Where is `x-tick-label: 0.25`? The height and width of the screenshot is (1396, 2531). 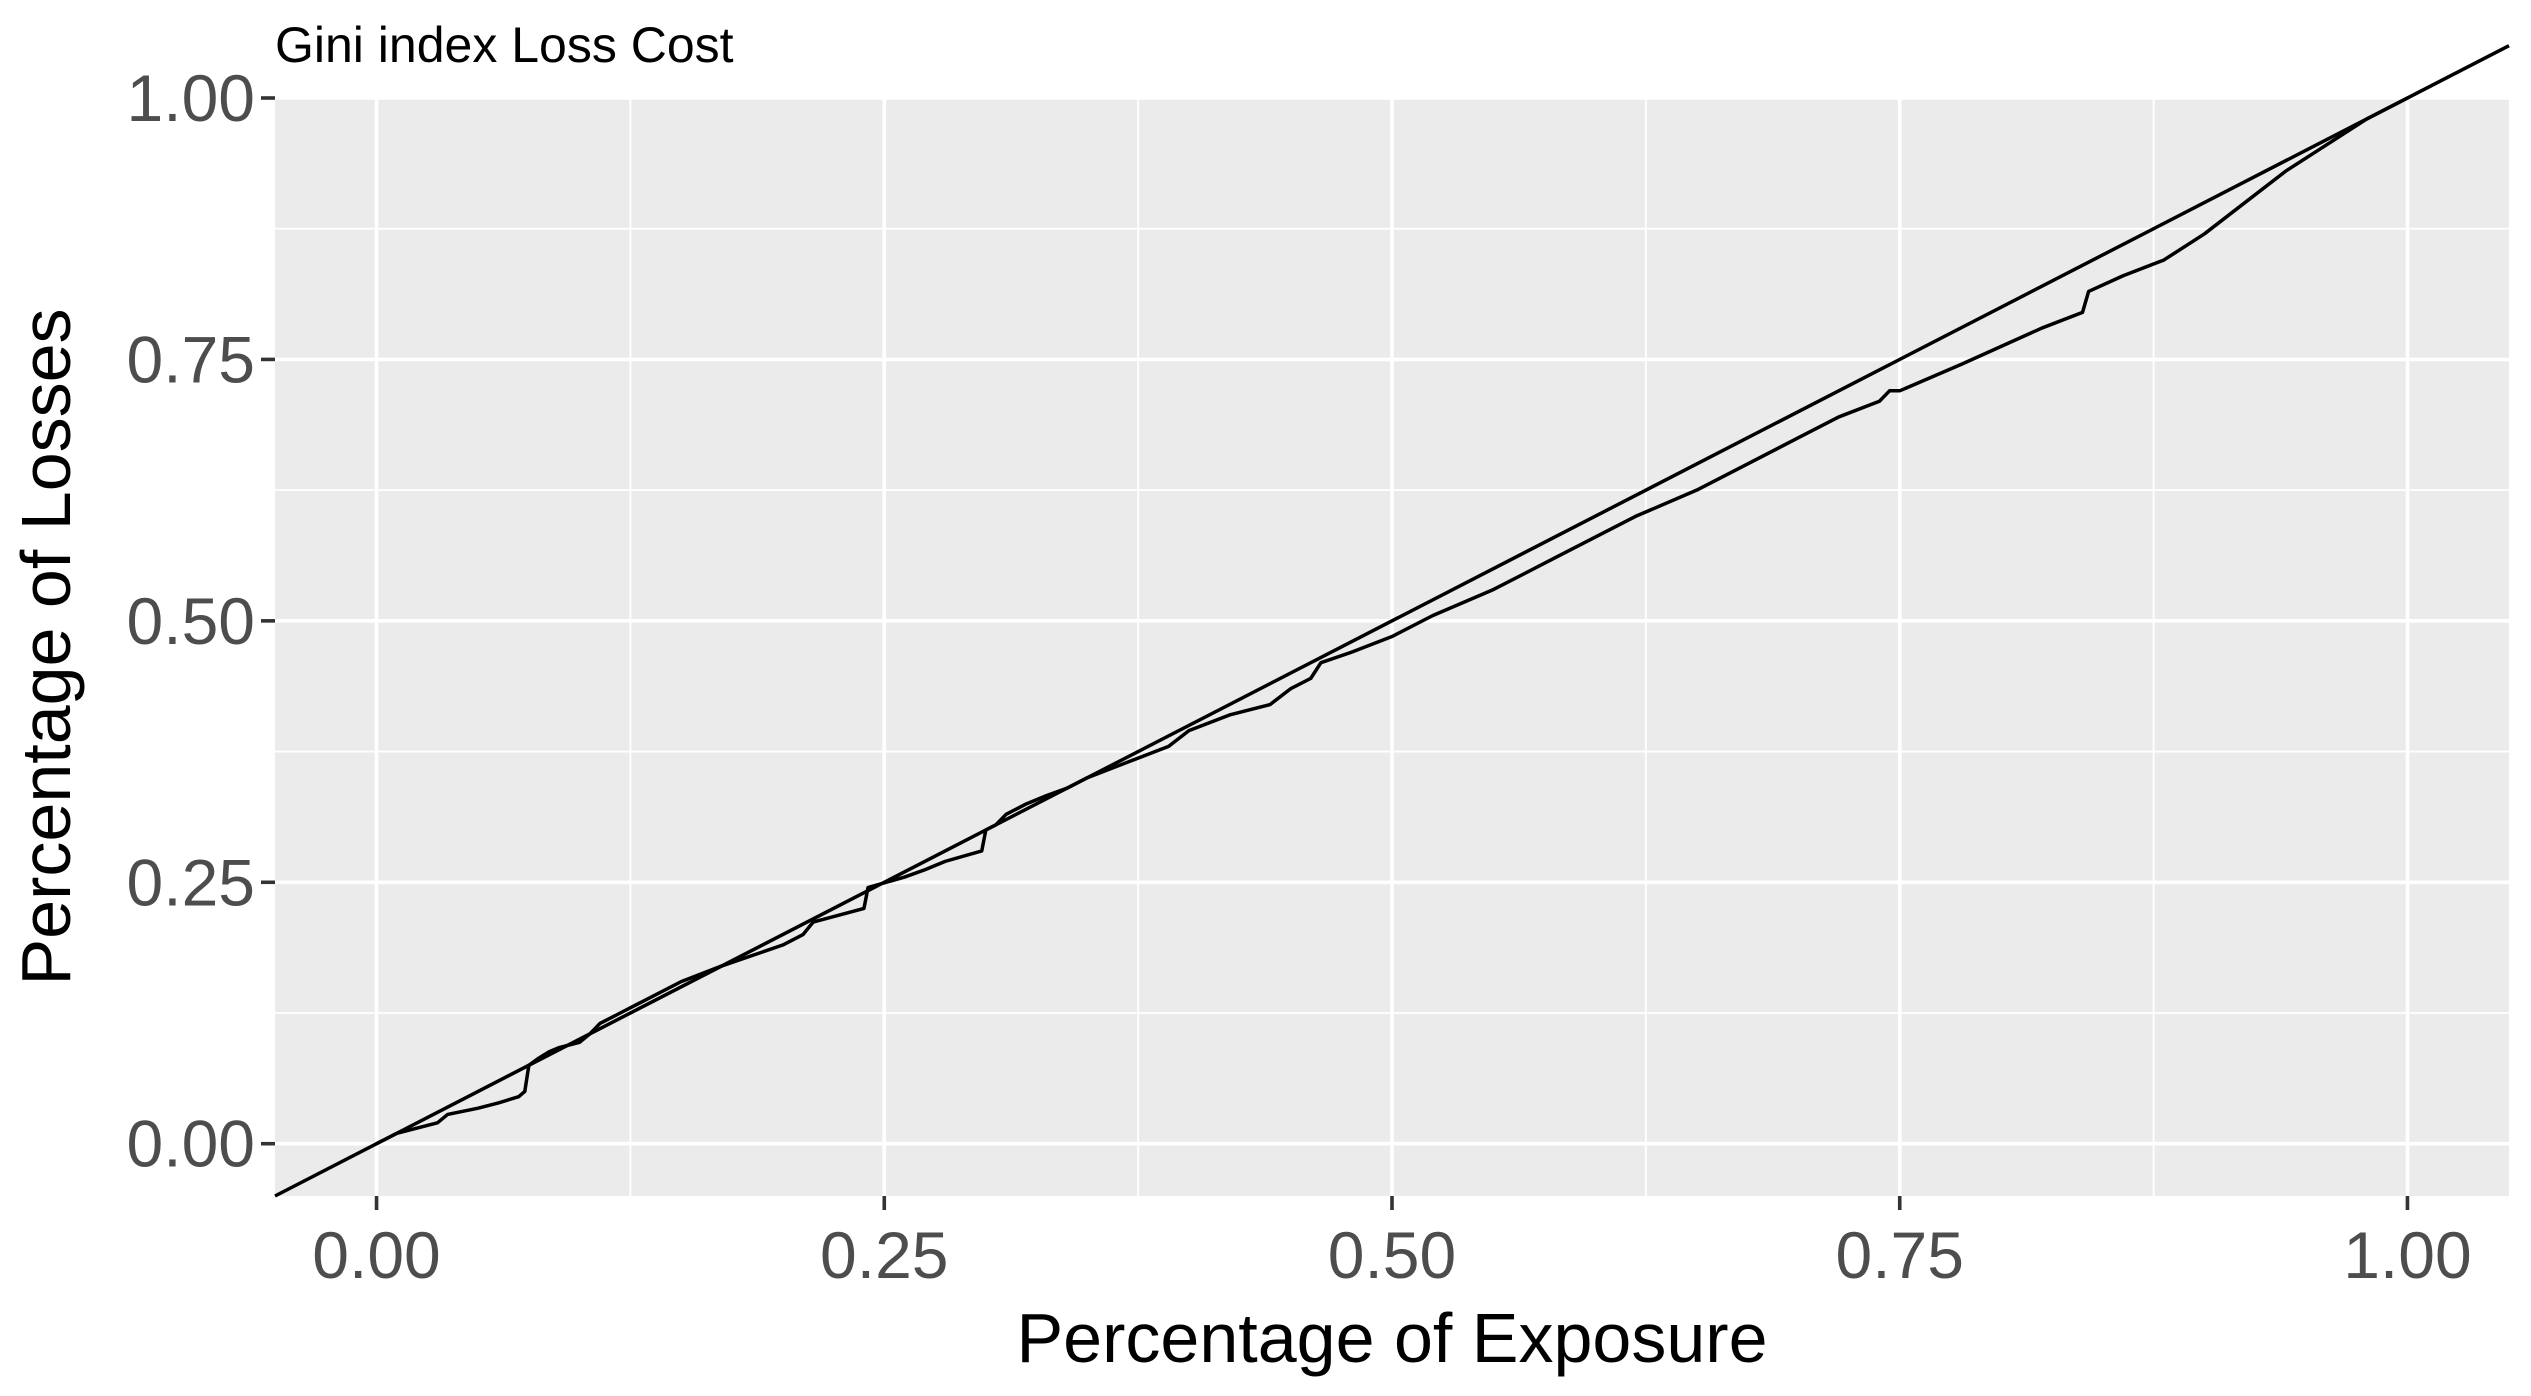
x-tick-label: 0.25 is located at coordinates (884, 1255).